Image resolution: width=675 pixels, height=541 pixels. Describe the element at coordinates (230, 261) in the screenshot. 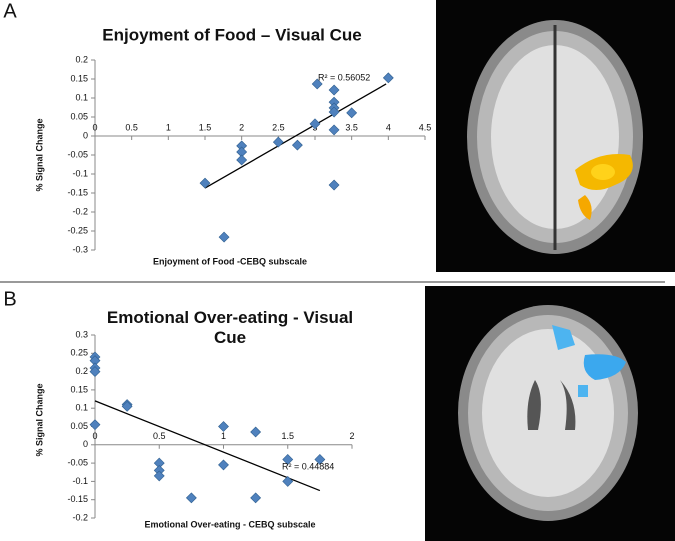

I see `x-axis-label: Enjoyment of Food -CEBQ subscale` at that location.